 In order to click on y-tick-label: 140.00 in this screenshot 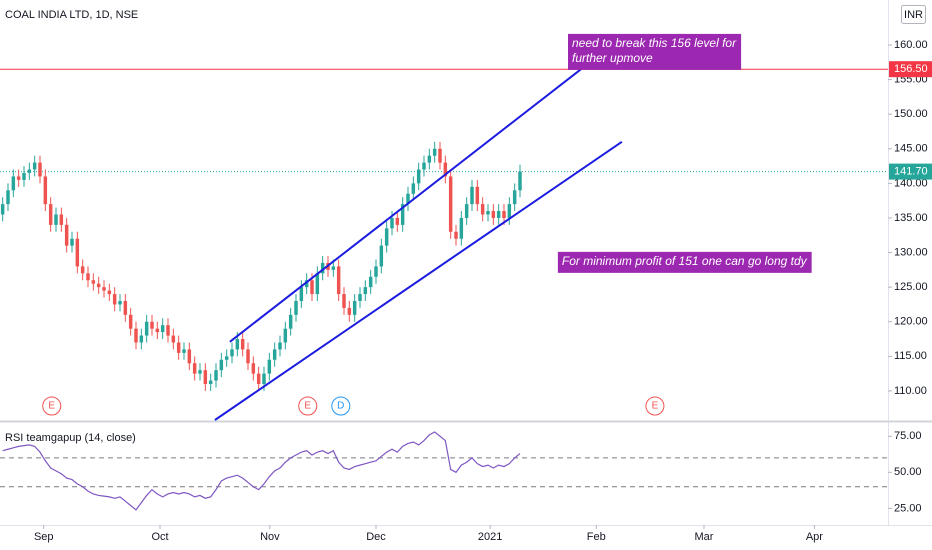, I will do `click(911, 183)`.